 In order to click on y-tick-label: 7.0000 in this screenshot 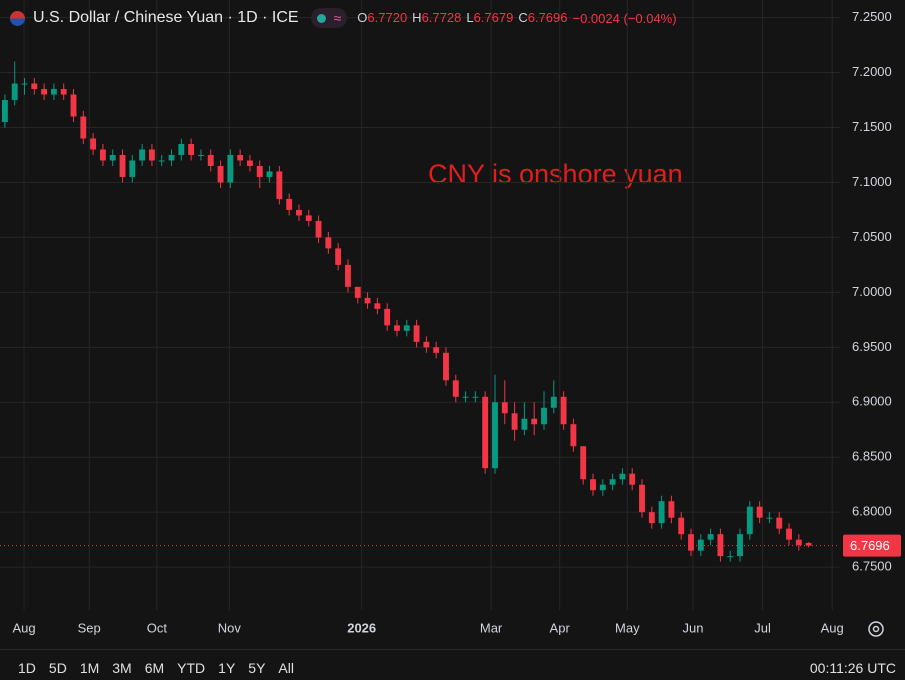, I will do `click(872, 291)`.